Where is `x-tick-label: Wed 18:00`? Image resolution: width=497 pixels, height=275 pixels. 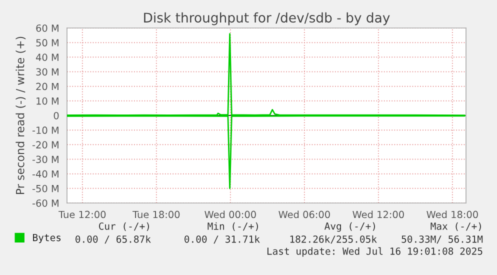
x-tick-label: Wed 18:00 is located at coordinates (452, 214).